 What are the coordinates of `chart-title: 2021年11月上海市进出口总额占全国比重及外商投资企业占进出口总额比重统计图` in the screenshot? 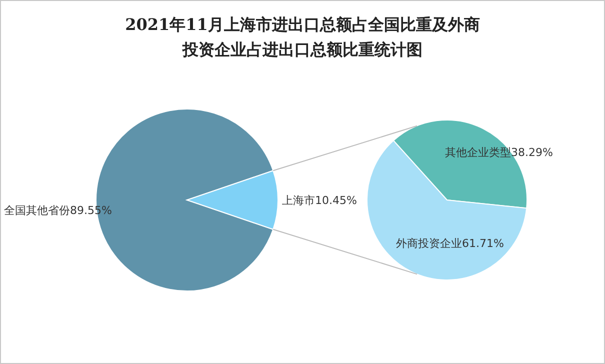 It's located at (302, 37).